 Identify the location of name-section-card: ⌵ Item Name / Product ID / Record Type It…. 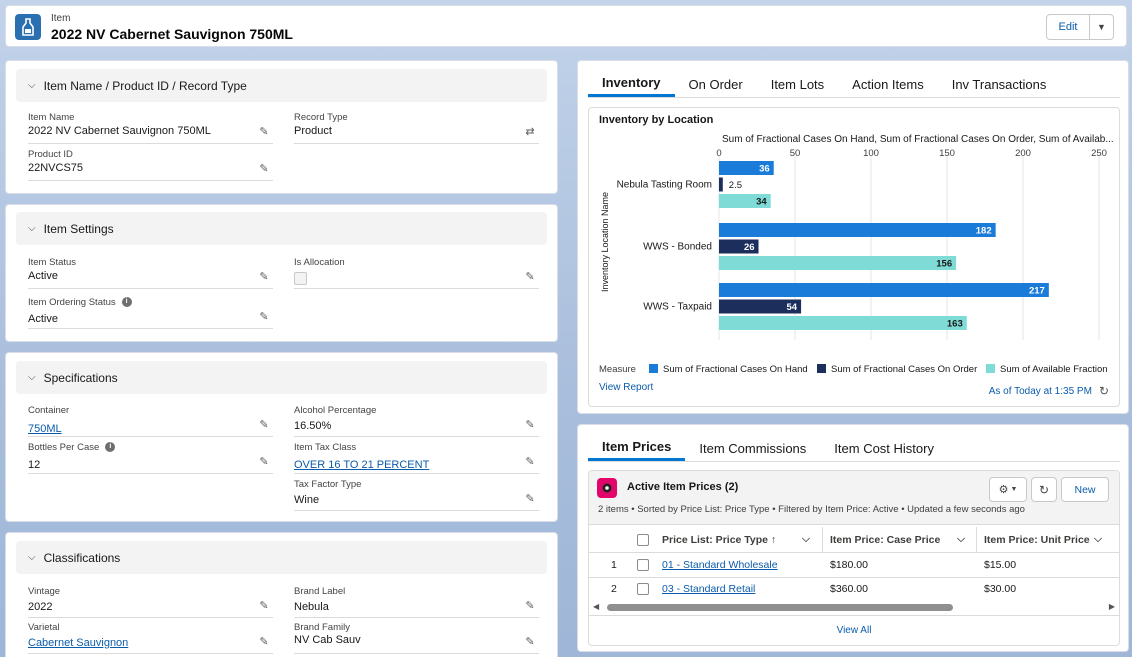
(281, 127).